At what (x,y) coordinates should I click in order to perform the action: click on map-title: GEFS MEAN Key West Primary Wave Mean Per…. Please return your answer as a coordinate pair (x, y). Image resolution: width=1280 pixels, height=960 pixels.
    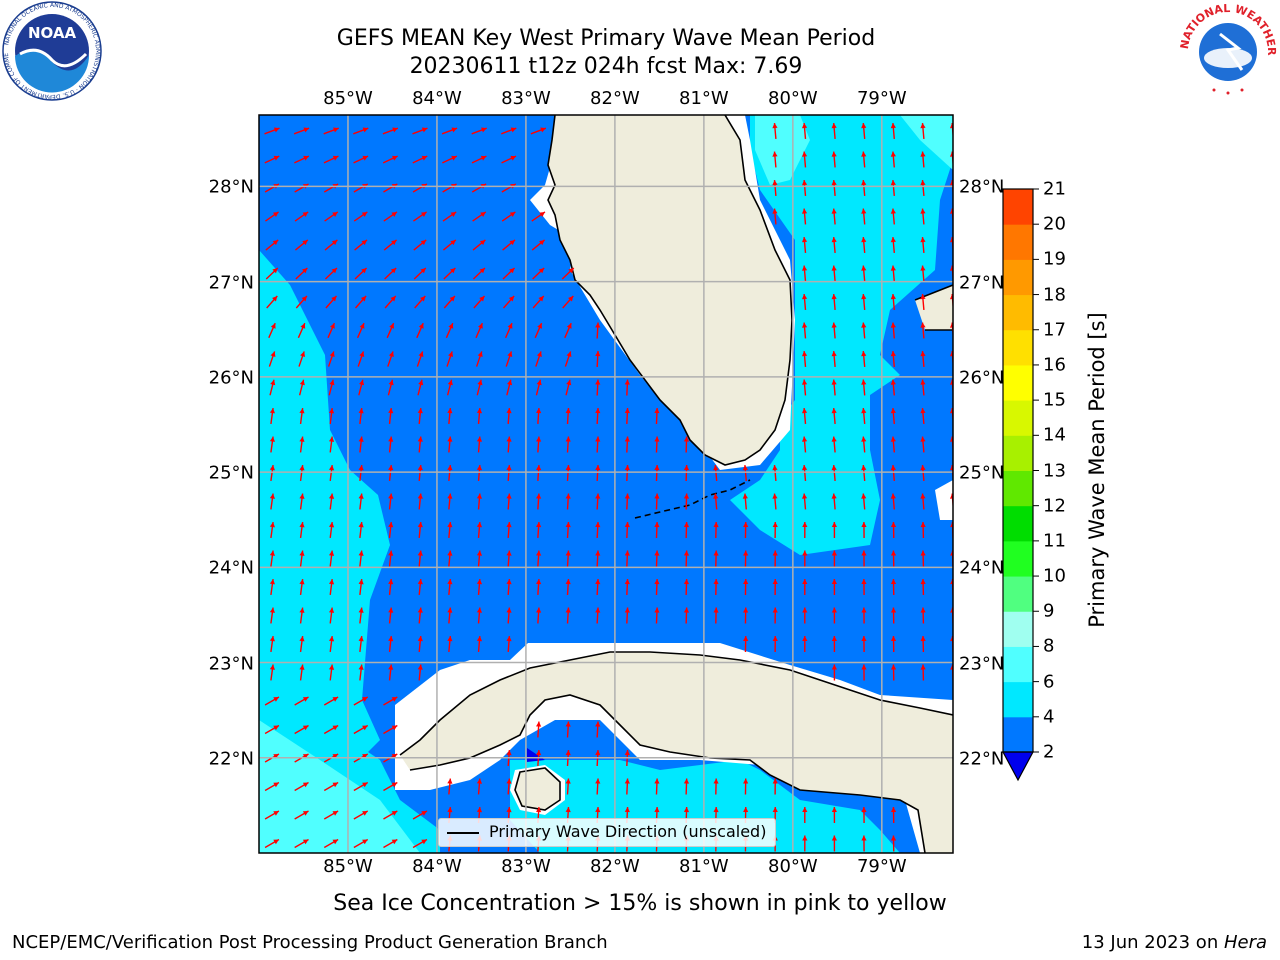
    Looking at the image, I should click on (606, 38).